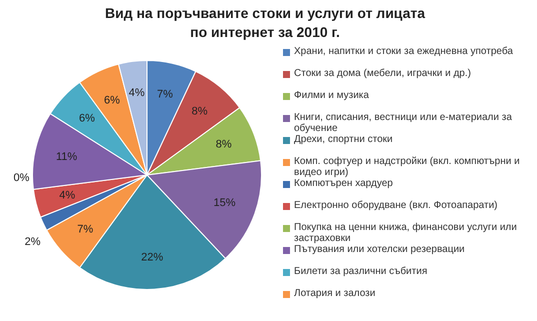  I want to click on legend-label: Лотария и залози, so click(335, 293).